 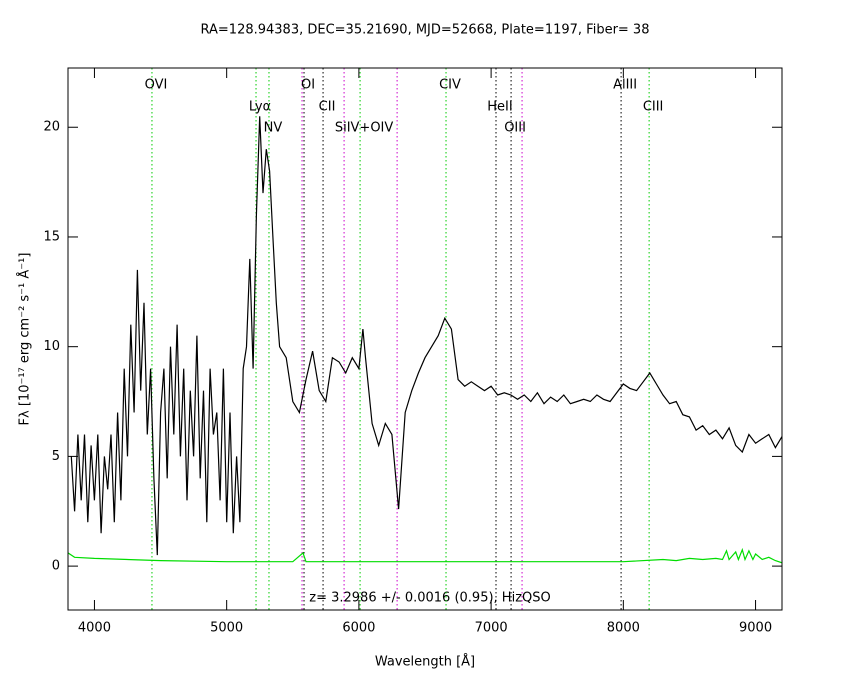 I want to click on annotation: z= 3.2986 +/- 0.0016 (0.95), HizQSO, so click(x=429, y=598).